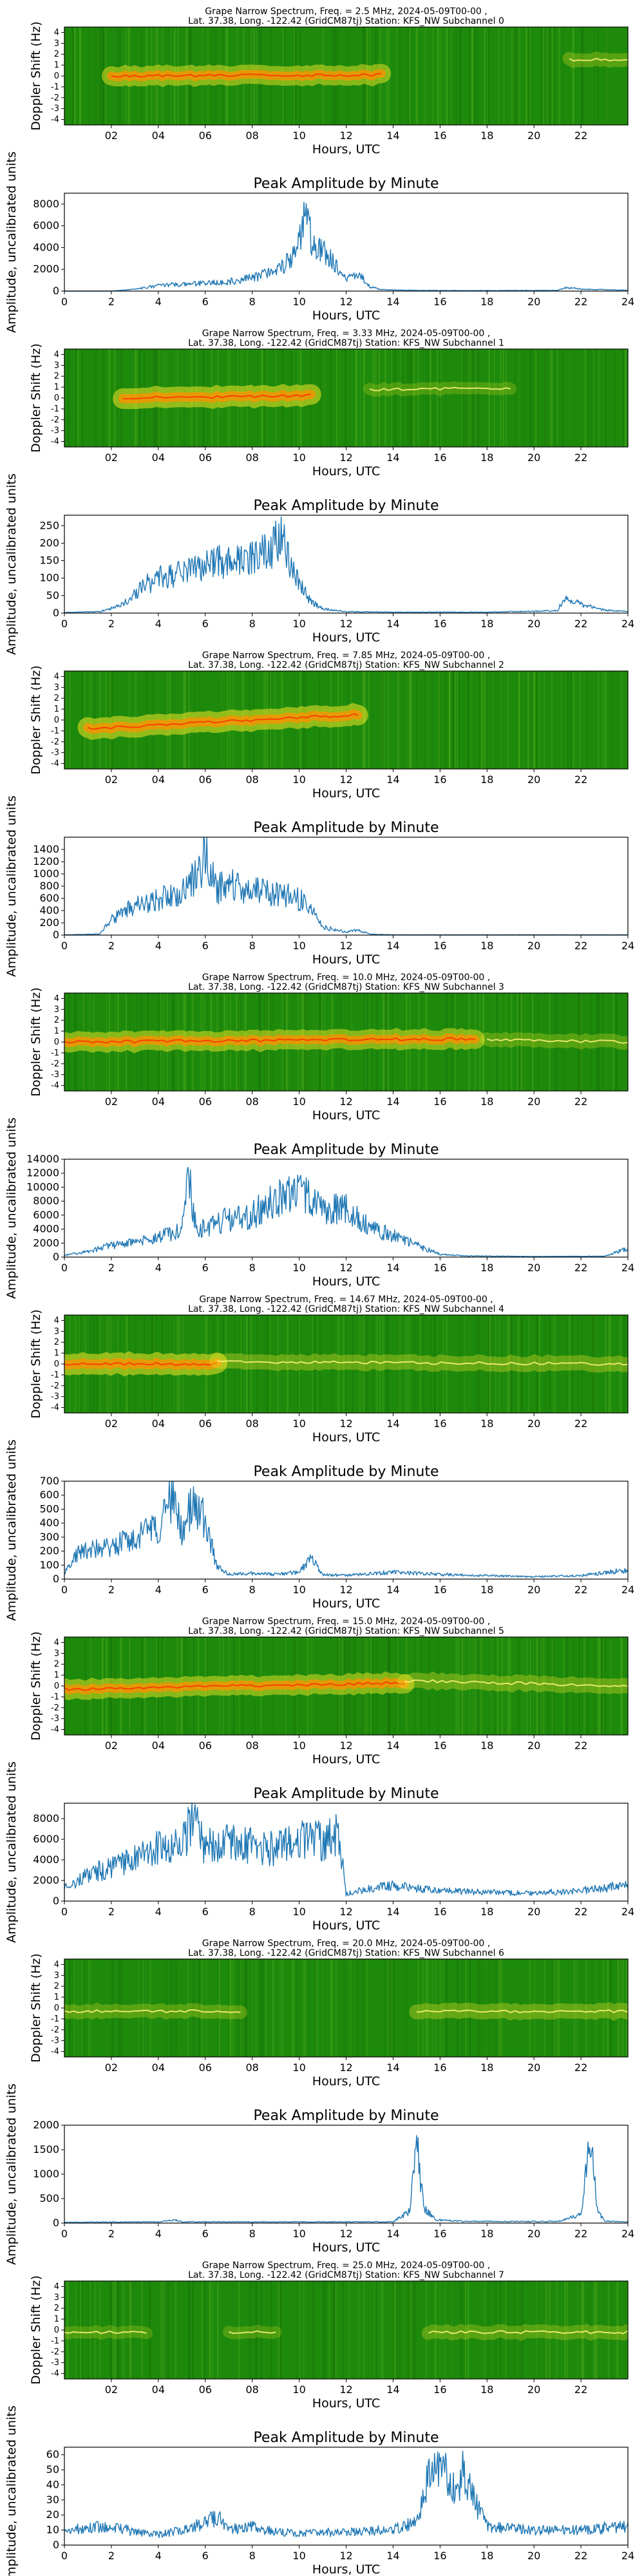 This screenshot has height=2576, width=644. What do you see at coordinates (46, 226) in the screenshot?
I see `y-tick-label: 6000` at bounding box center [46, 226].